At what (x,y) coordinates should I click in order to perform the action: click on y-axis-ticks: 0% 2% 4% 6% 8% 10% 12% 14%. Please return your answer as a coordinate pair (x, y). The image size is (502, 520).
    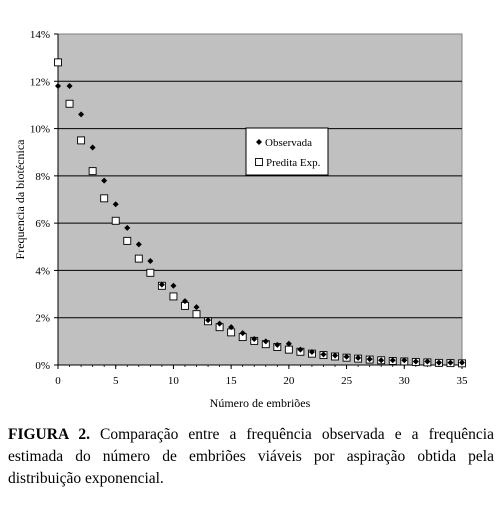
    Looking at the image, I should click on (44, 200).